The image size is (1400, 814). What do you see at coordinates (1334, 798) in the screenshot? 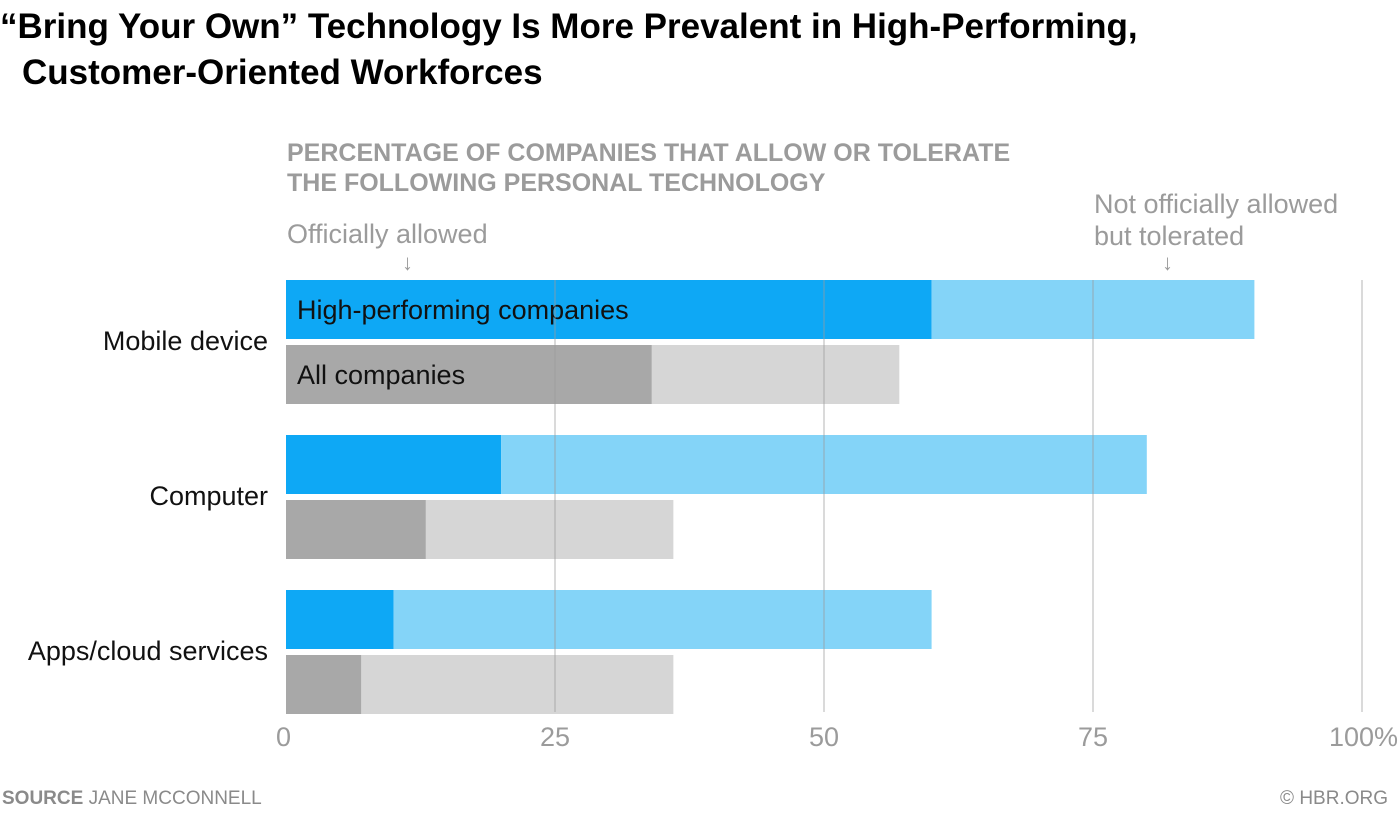
I see `copyright-credit: © HBR.ORG` at bounding box center [1334, 798].